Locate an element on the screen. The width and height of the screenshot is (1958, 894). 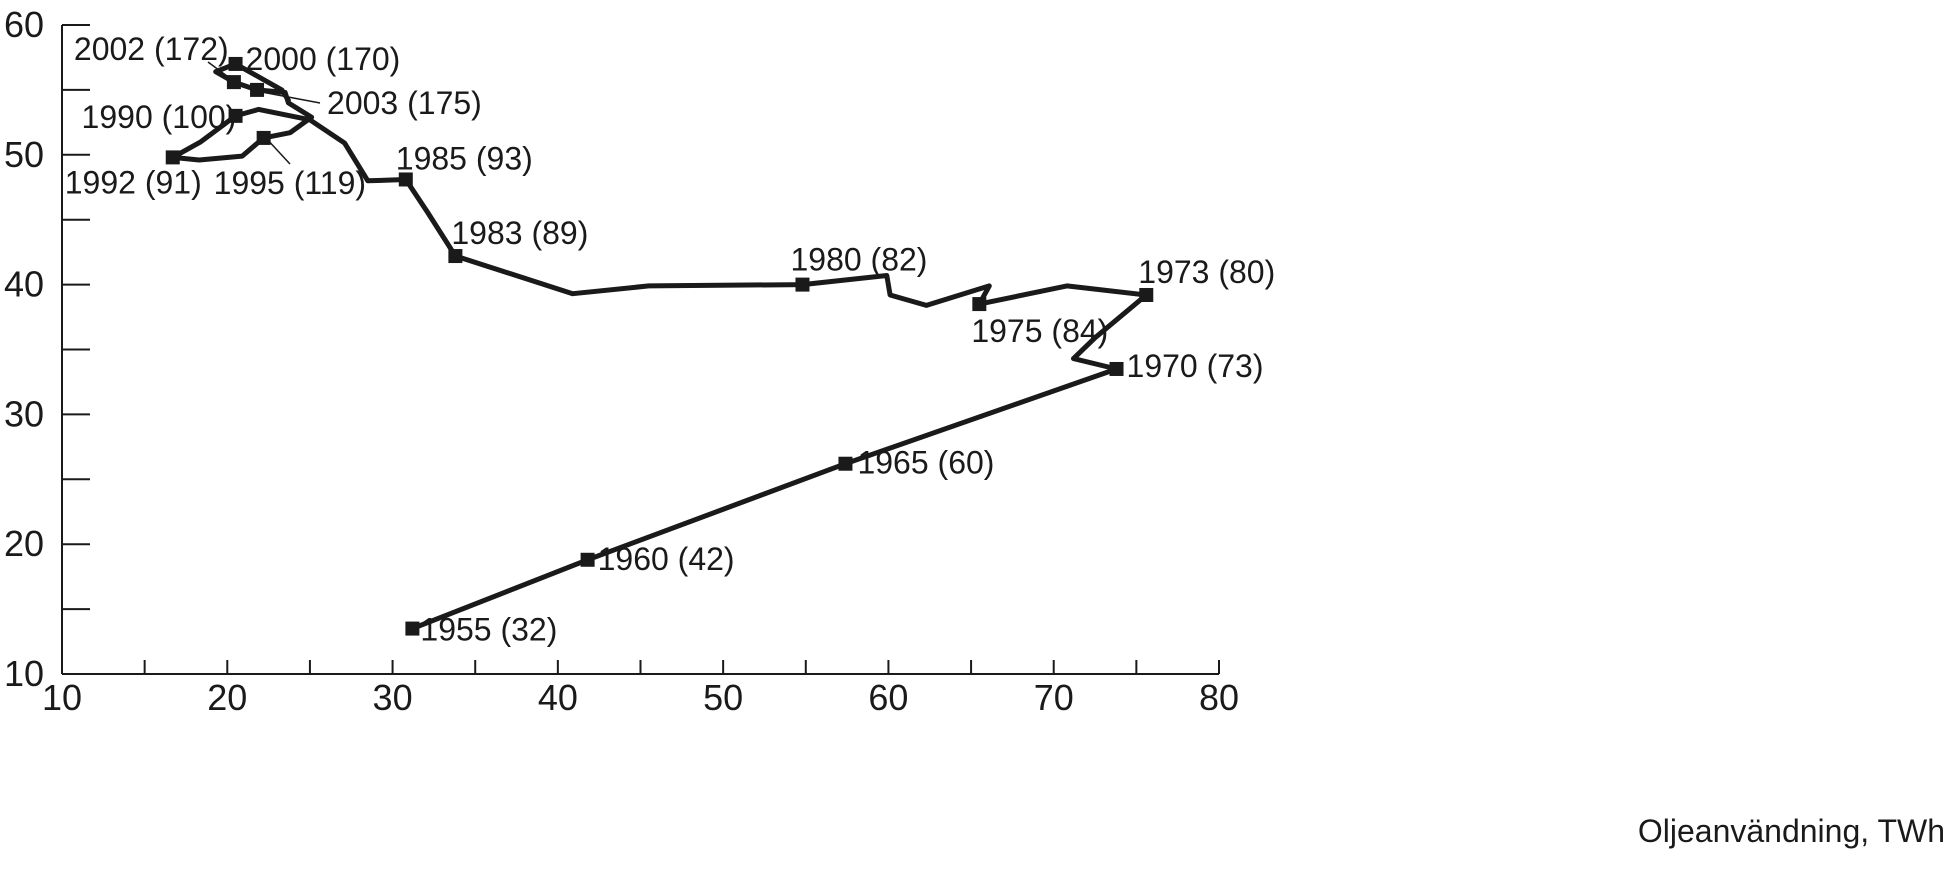
data-label: 1985 (93) is located at coordinates (464, 158).